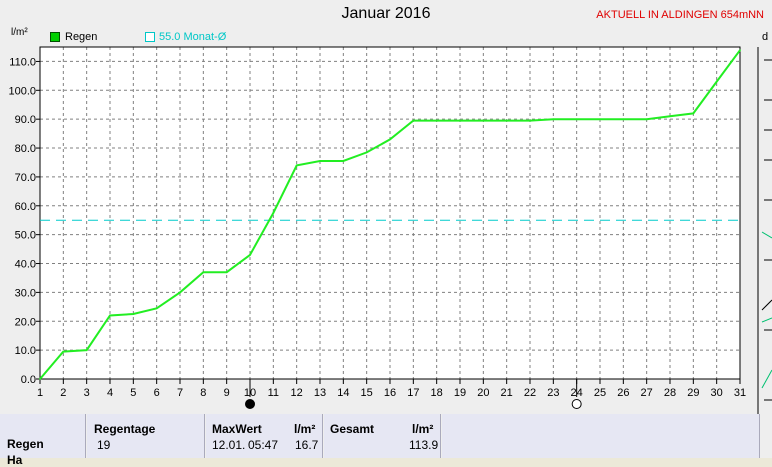 This screenshot has height=467, width=772. I want to click on x-tick-label: 3, so click(87, 393).